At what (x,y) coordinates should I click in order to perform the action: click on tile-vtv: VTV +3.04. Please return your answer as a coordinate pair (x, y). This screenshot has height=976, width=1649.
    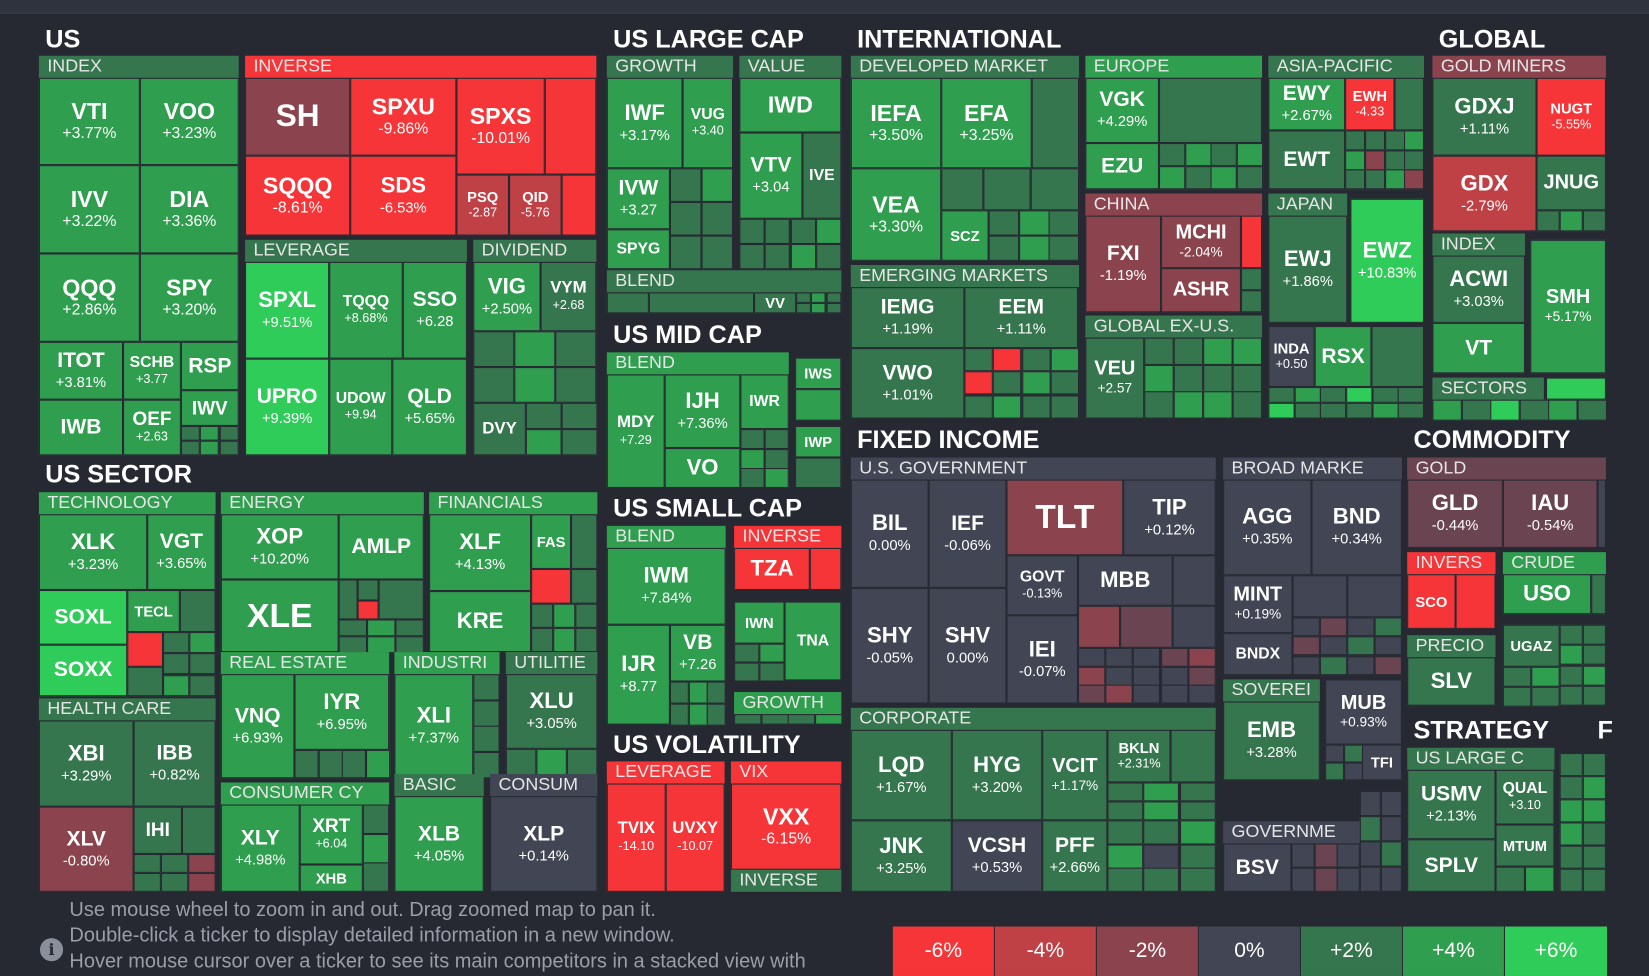
    Looking at the image, I should click on (771, 175).